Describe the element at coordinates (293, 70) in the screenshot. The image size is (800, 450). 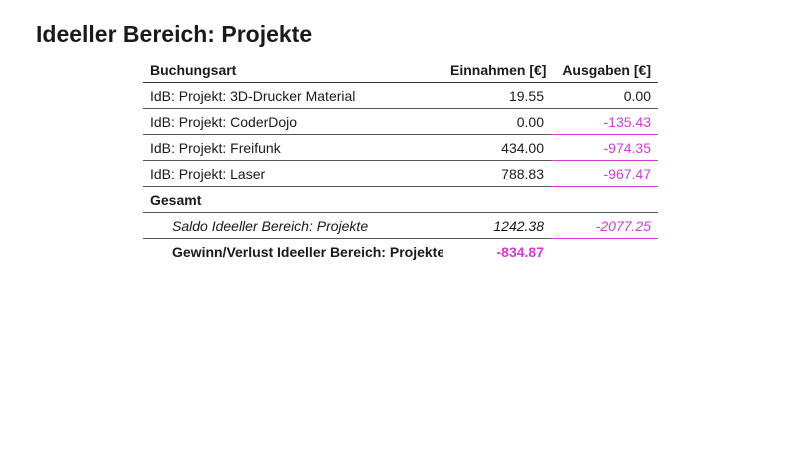
I see `column-header-category: Buchungsart` at that location.